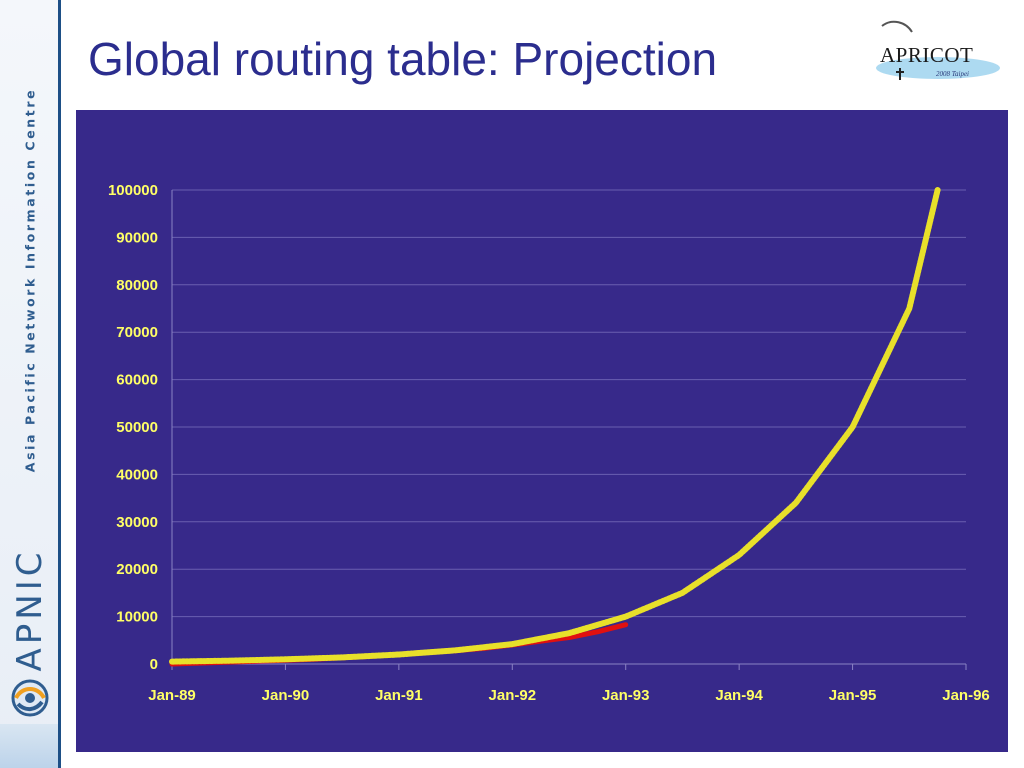 The width and height of the screenshot is (1024, 768). Describe the element at coordinates (926, 55) in the screenshot. I see `apricot-logo-name: APRICOT` at that location.